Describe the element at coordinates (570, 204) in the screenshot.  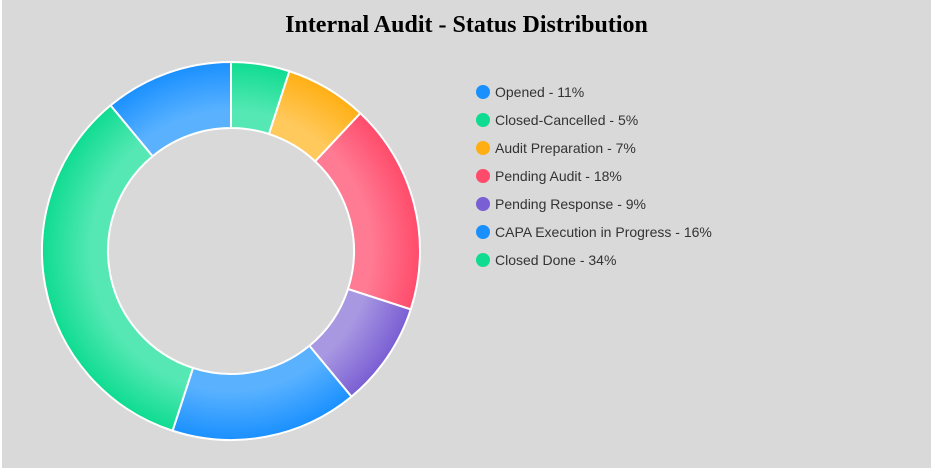
I see `legend-label: Pending Response - 9%` at that location.